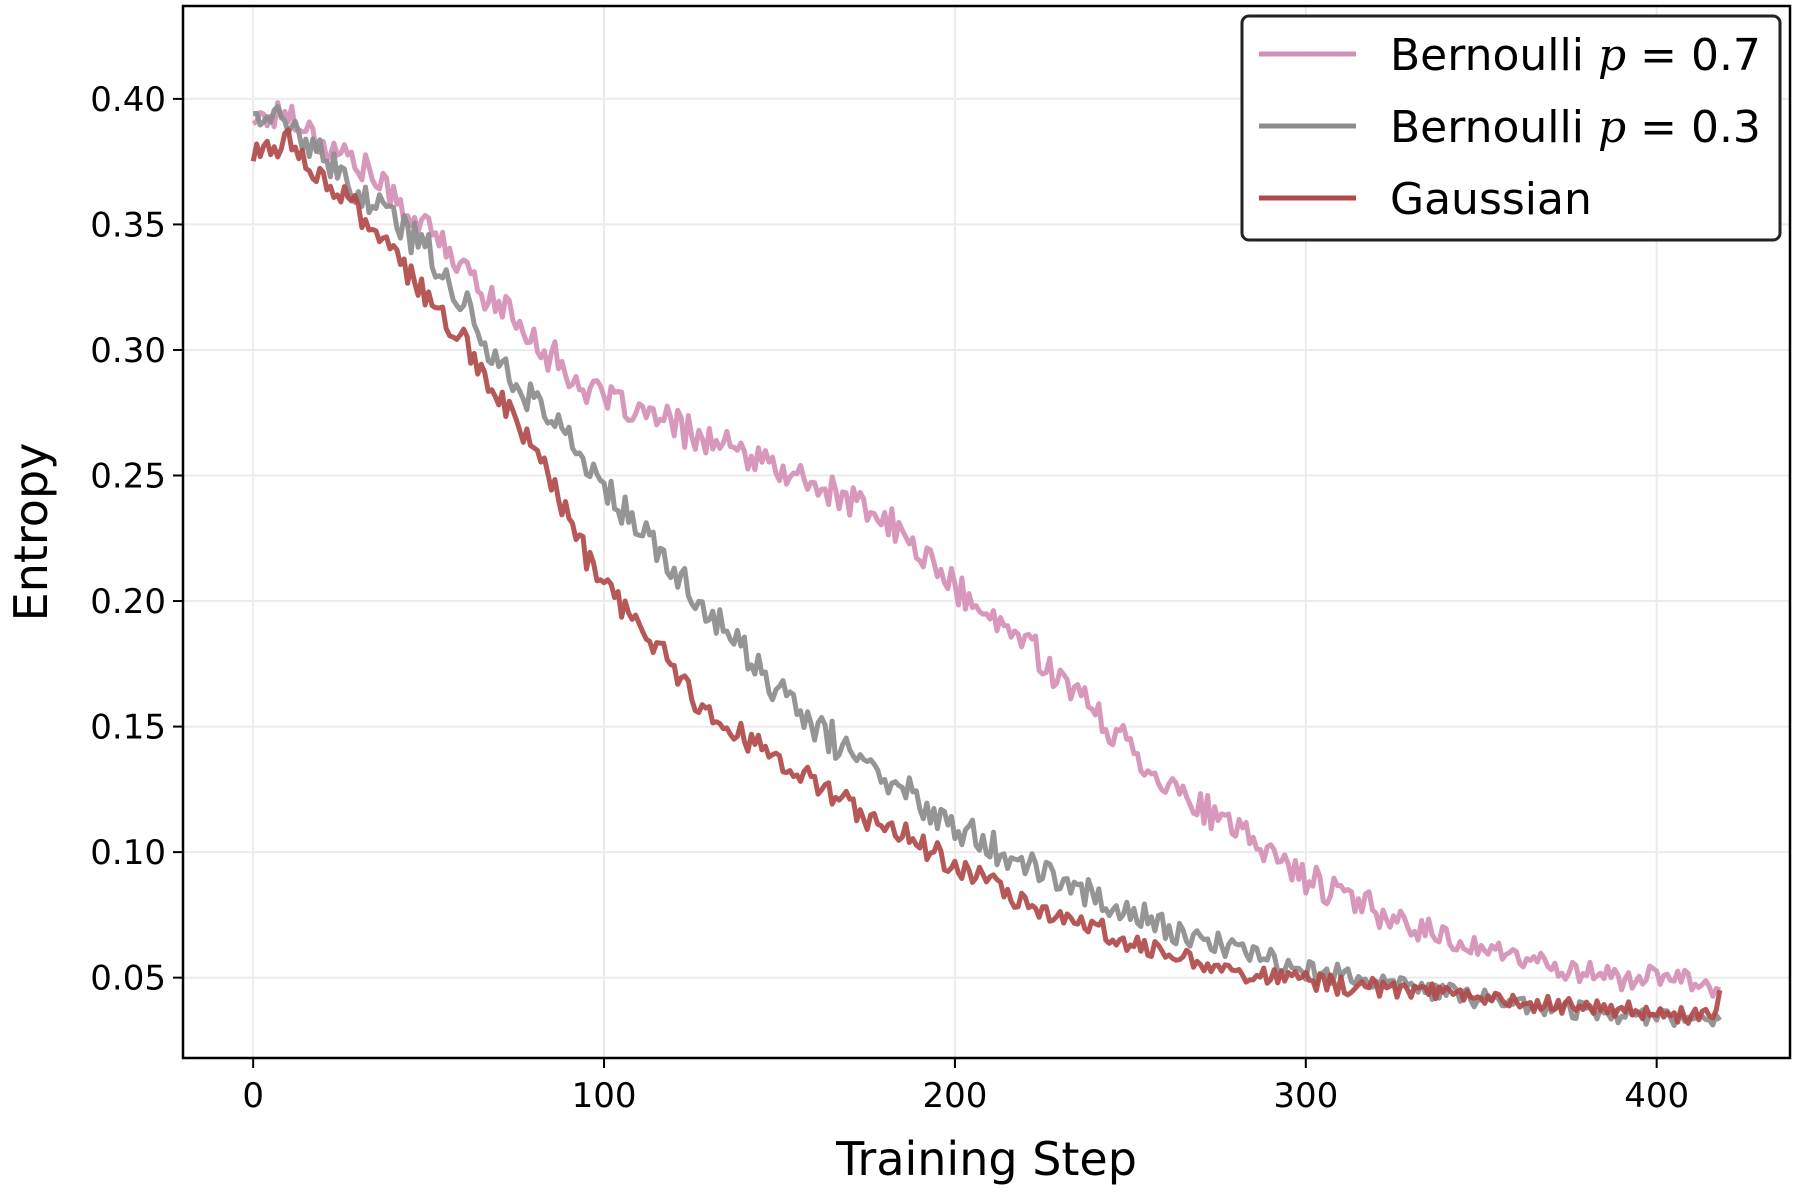 This screenshot has width=1795, height=1193. I want to click on x-tick-label: 0, so click(253, 1096).